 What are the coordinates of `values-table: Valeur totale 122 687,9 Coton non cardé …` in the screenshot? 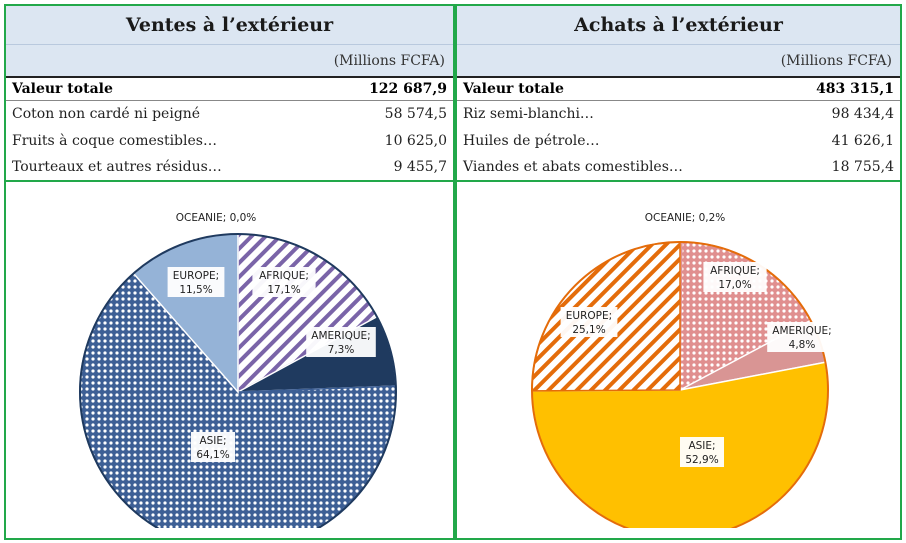 It's located at (229, 129).